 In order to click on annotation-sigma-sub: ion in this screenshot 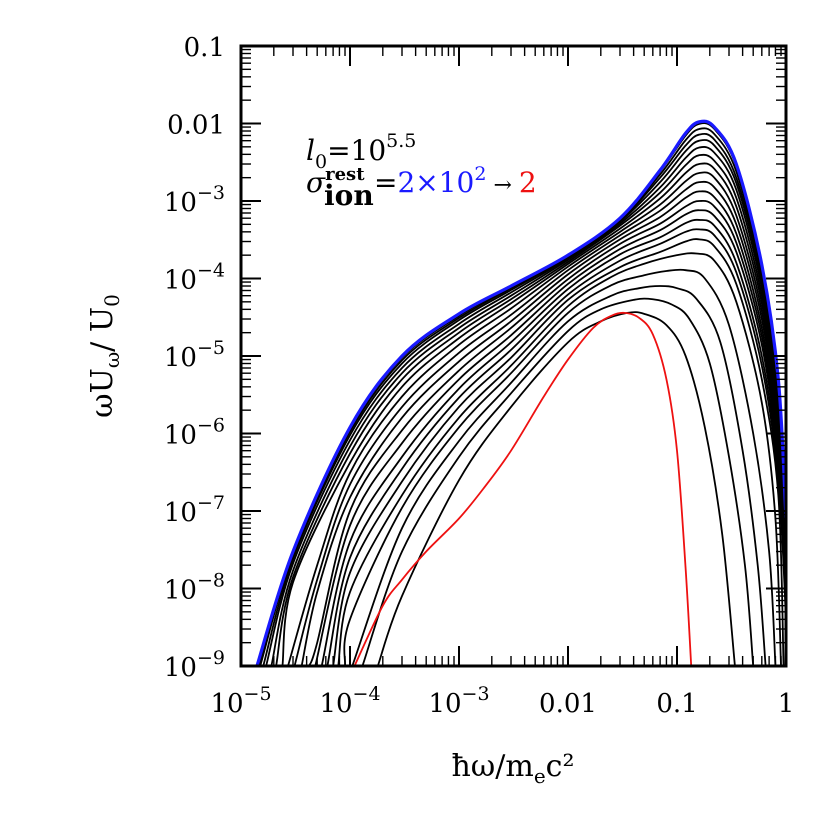, I will do `click(349, 195)`.